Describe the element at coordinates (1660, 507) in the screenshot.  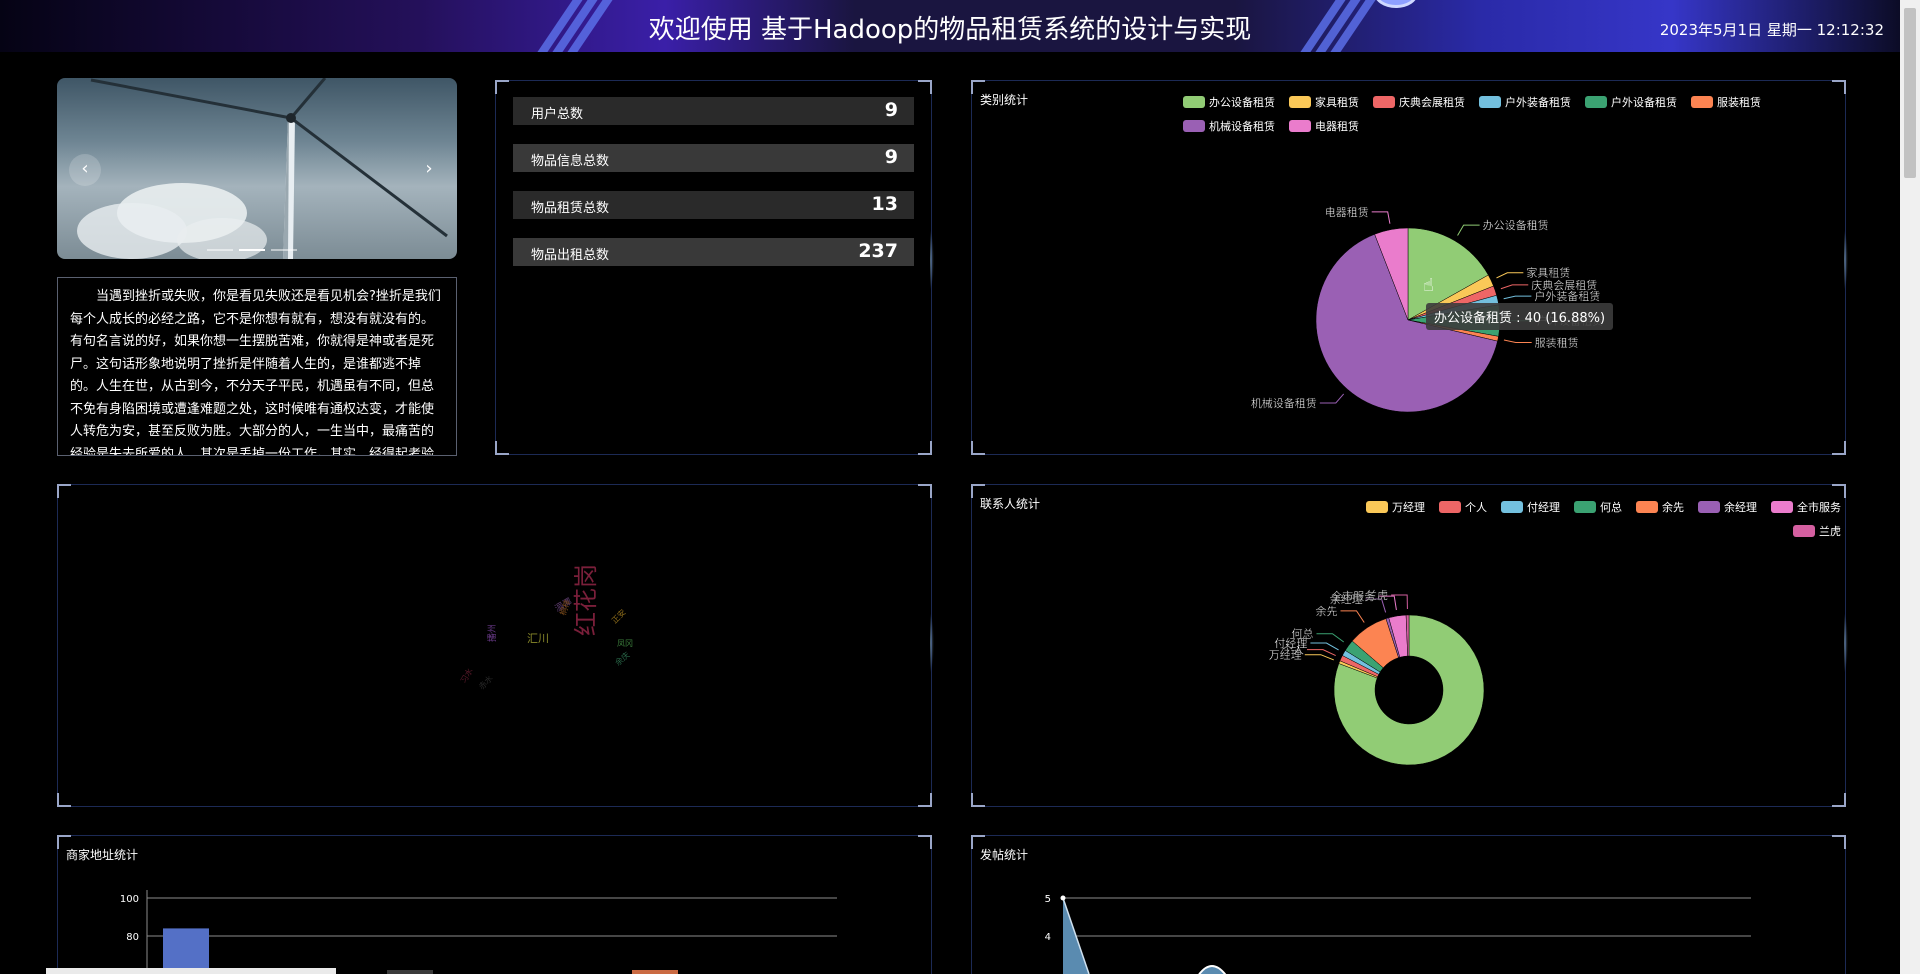
I see `legend-item: 余先` at that location.